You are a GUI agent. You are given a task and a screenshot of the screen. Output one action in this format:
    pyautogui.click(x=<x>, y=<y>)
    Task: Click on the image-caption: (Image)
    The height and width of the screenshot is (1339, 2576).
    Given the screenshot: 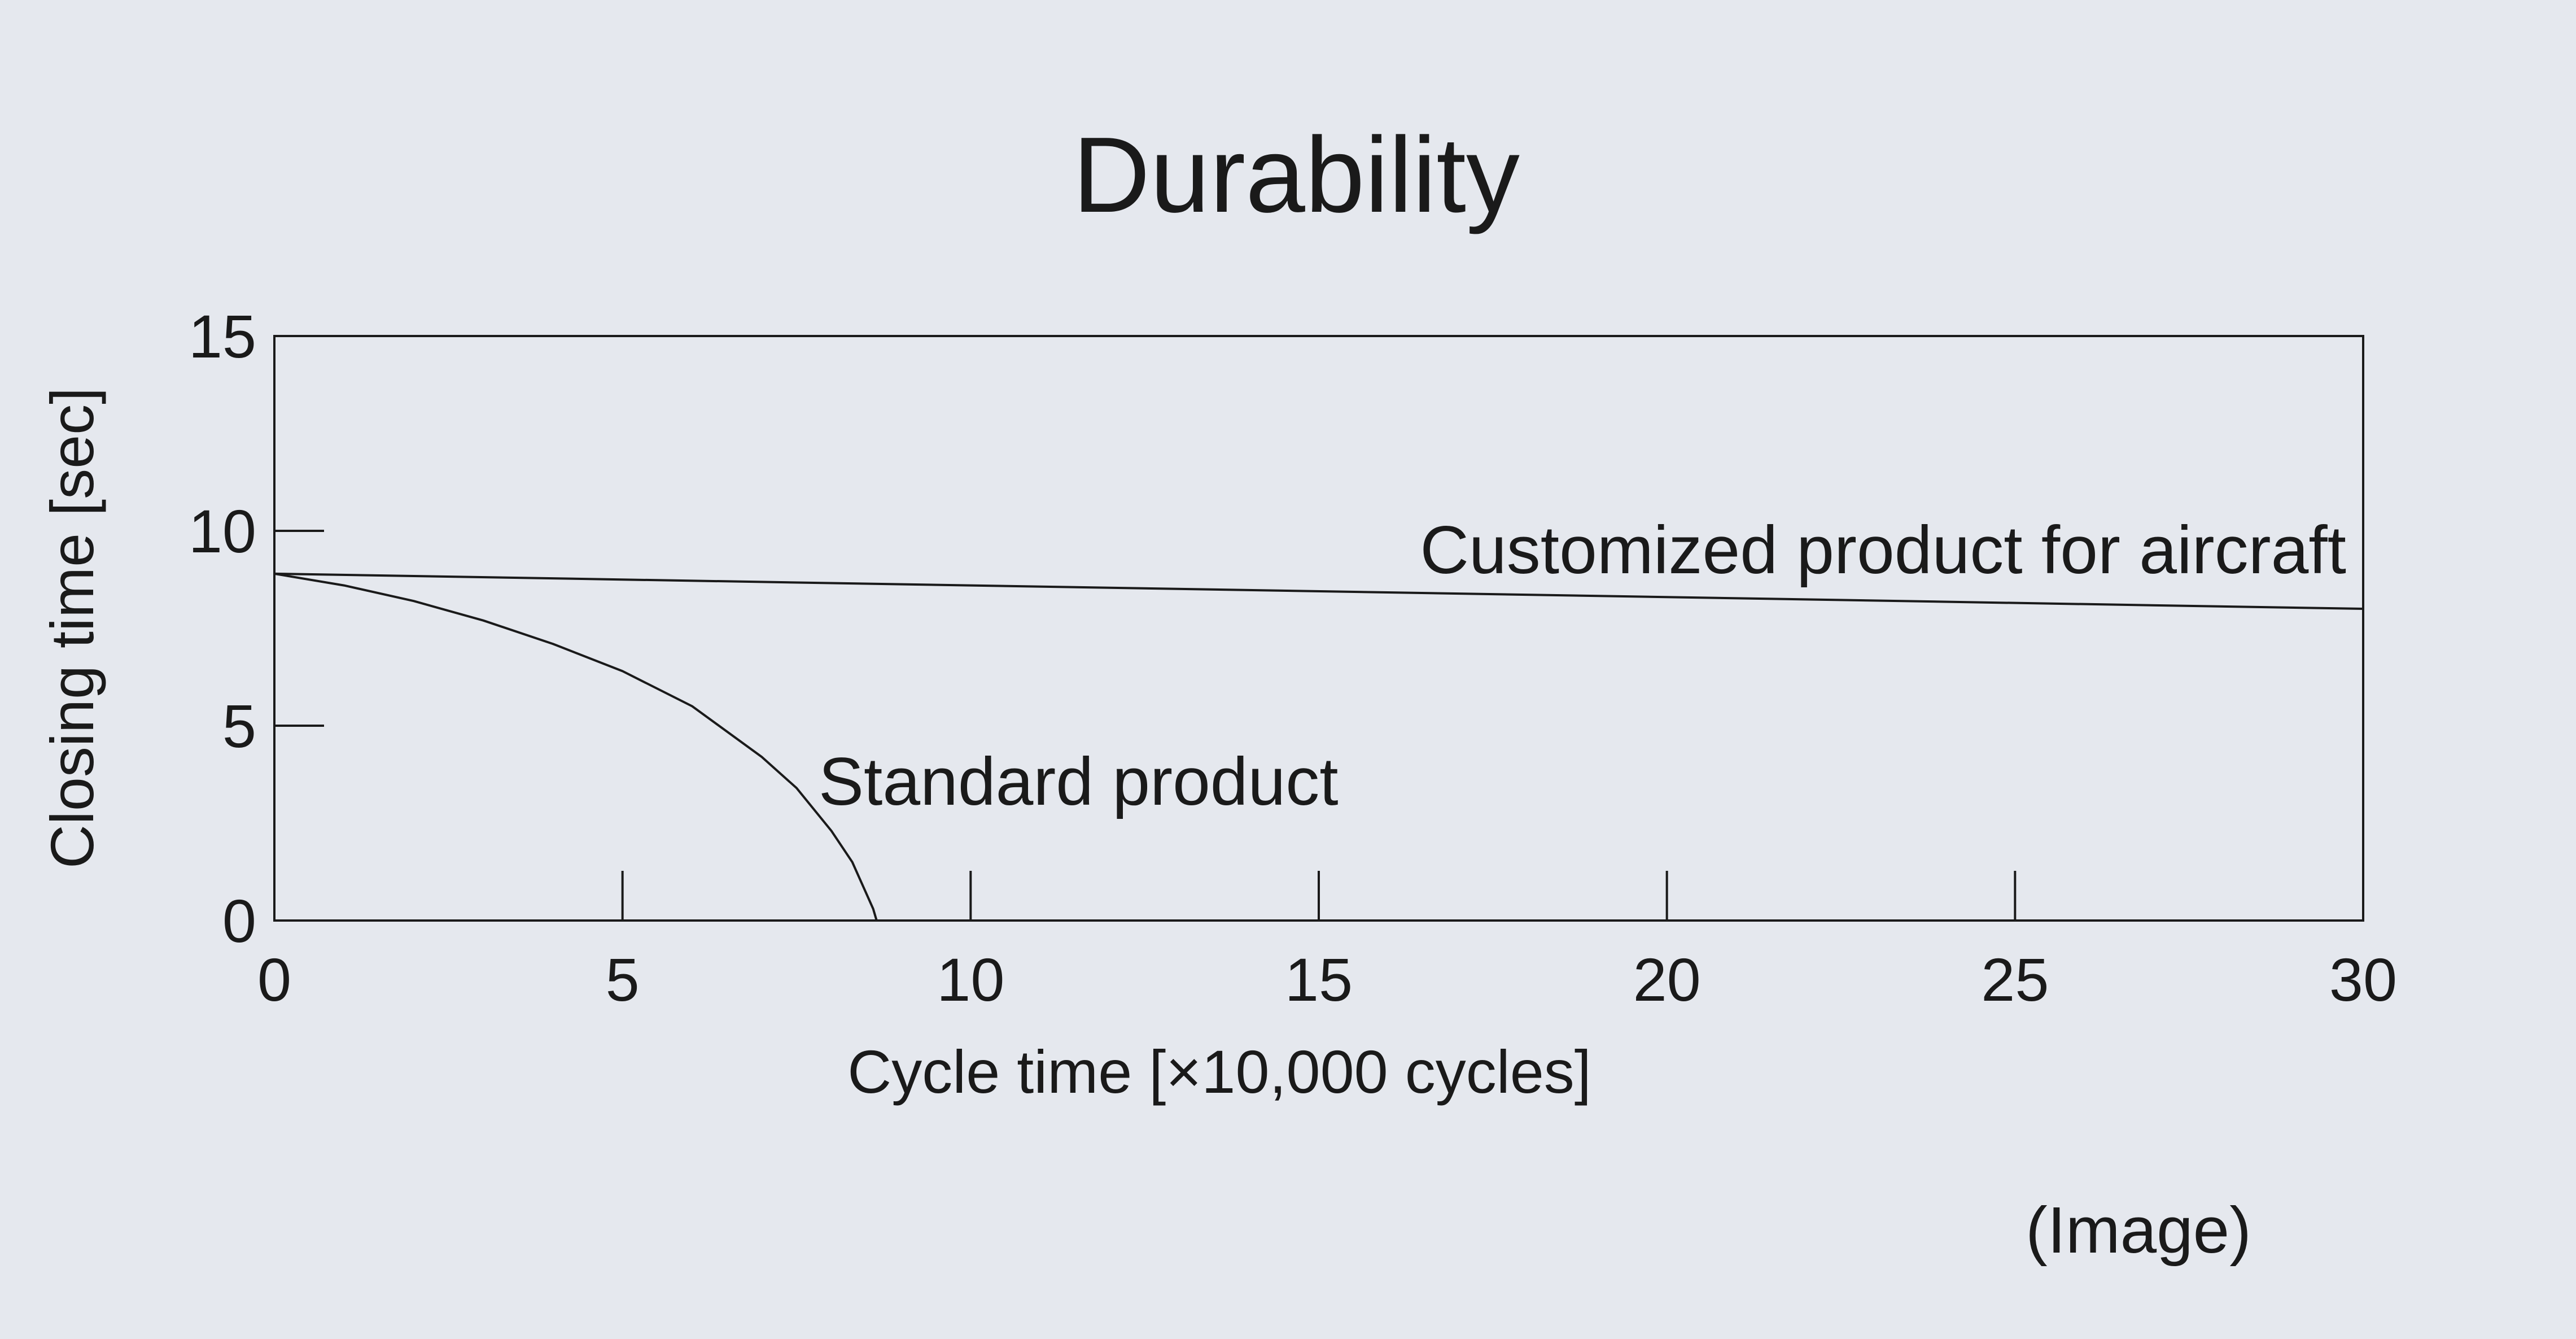 What is the action you would take?
    pyautogui.click(x=2138, y=1230)
    